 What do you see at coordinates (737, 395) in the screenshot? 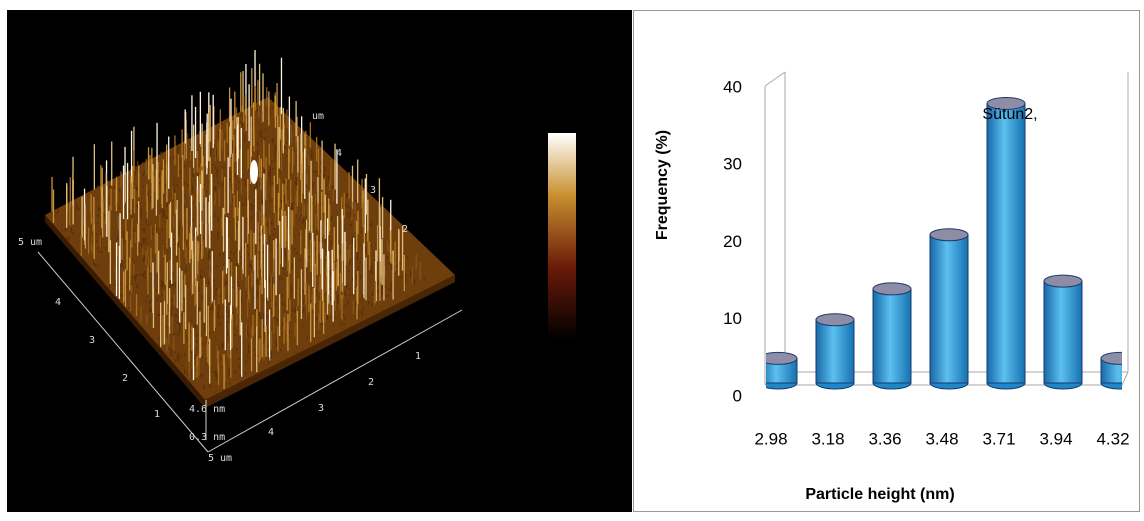
I see `y-tick-label: 0` at bounding box center [737, 395].